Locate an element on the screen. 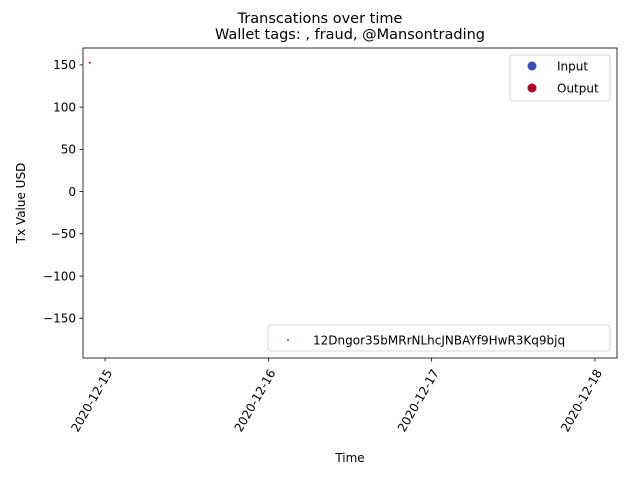  y-axis-label: Tx Value USD is located at coordinates (21, 204).